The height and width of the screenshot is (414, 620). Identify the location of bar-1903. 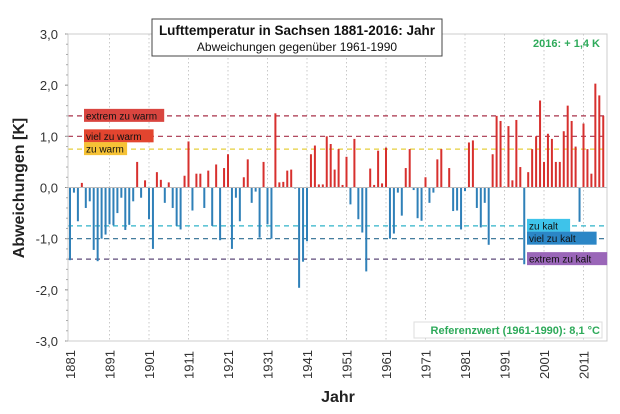
(156, 180).